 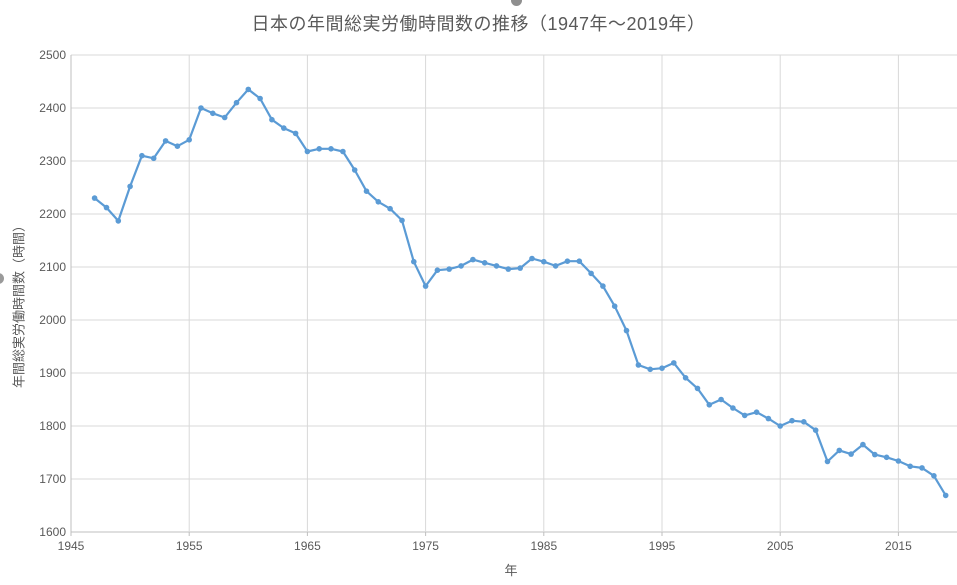 What do you see at coordinates (780, 546) in the screenshot?
I see `x-tick-label: 2005` at bounding box center [780, 546].